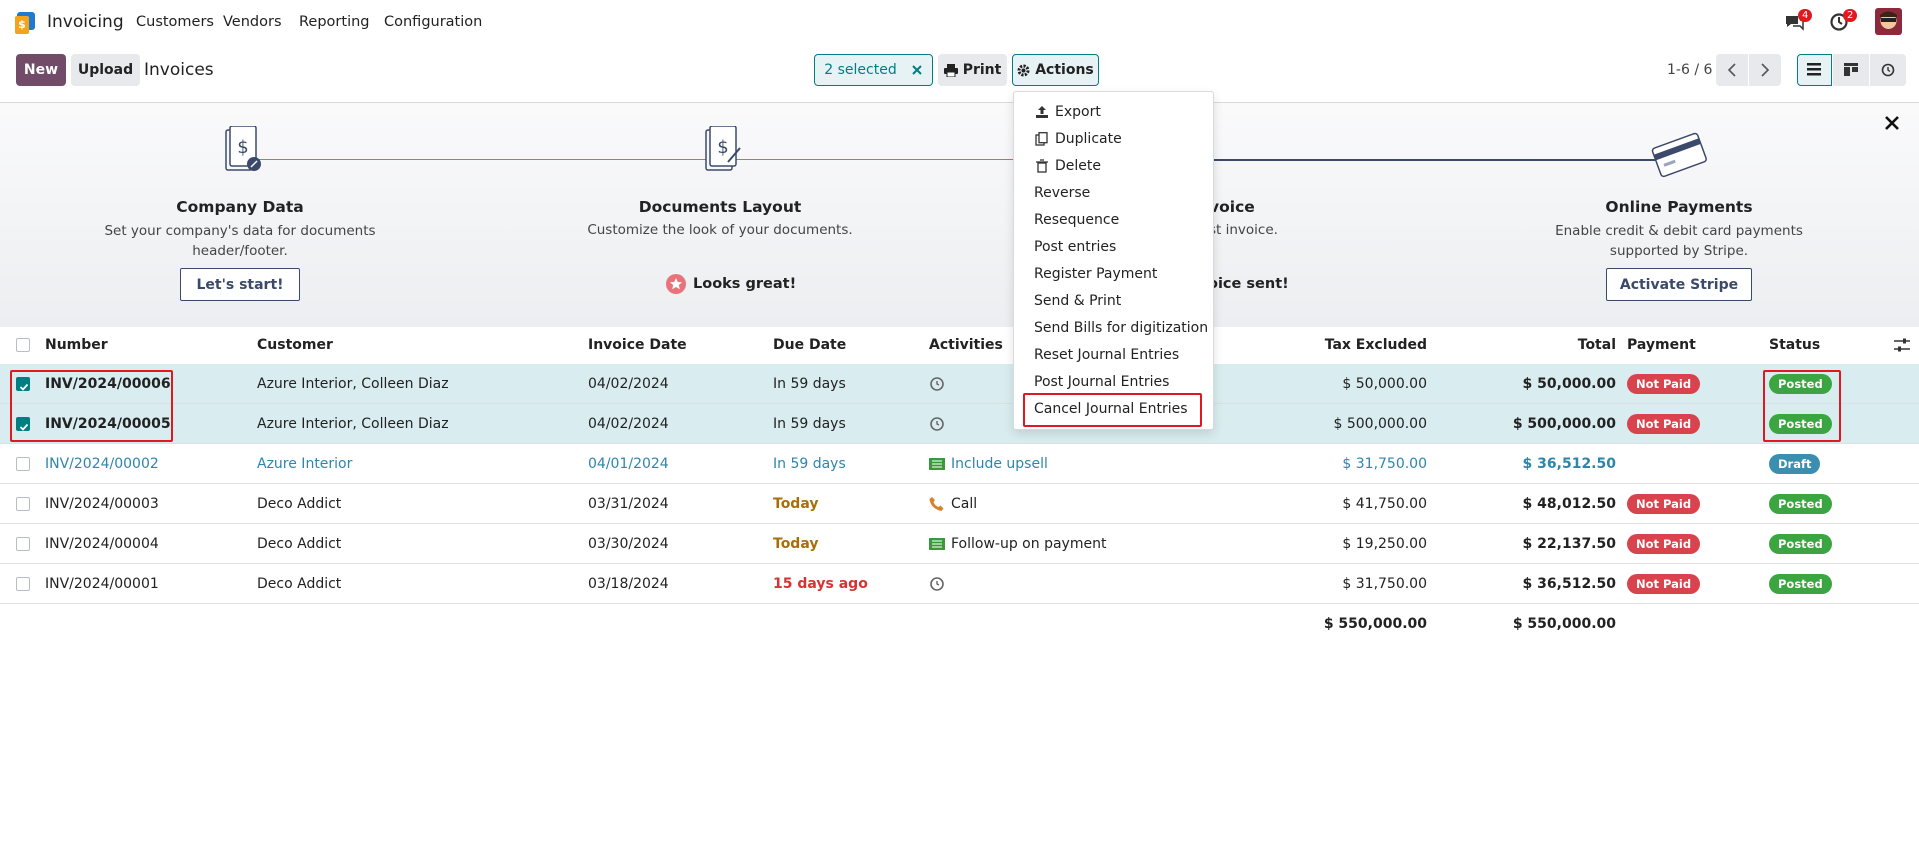 Image resolution: width=1919 pixels, height=860 pixels. I want to click on column-header: Activities, so click(966, 345).